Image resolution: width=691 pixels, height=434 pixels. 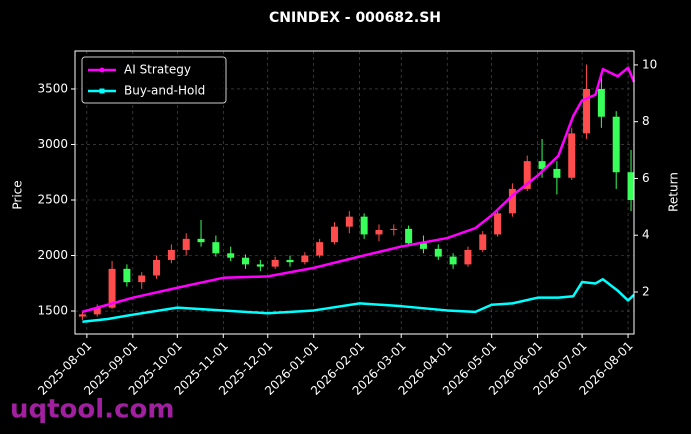 What do you see at coordinates (646, 178) in the screenshot?
I see `y2-tick-label: 6` at bounding box center [646, 178].